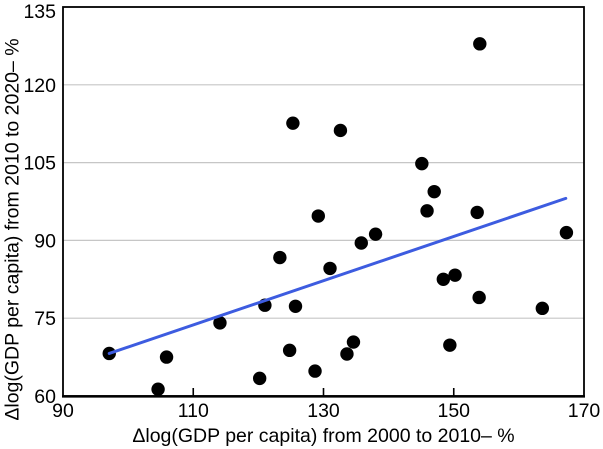  Describe the element at coordinates (45, 319) in the screenshot. I see `y-tick-label: 75` at that location.